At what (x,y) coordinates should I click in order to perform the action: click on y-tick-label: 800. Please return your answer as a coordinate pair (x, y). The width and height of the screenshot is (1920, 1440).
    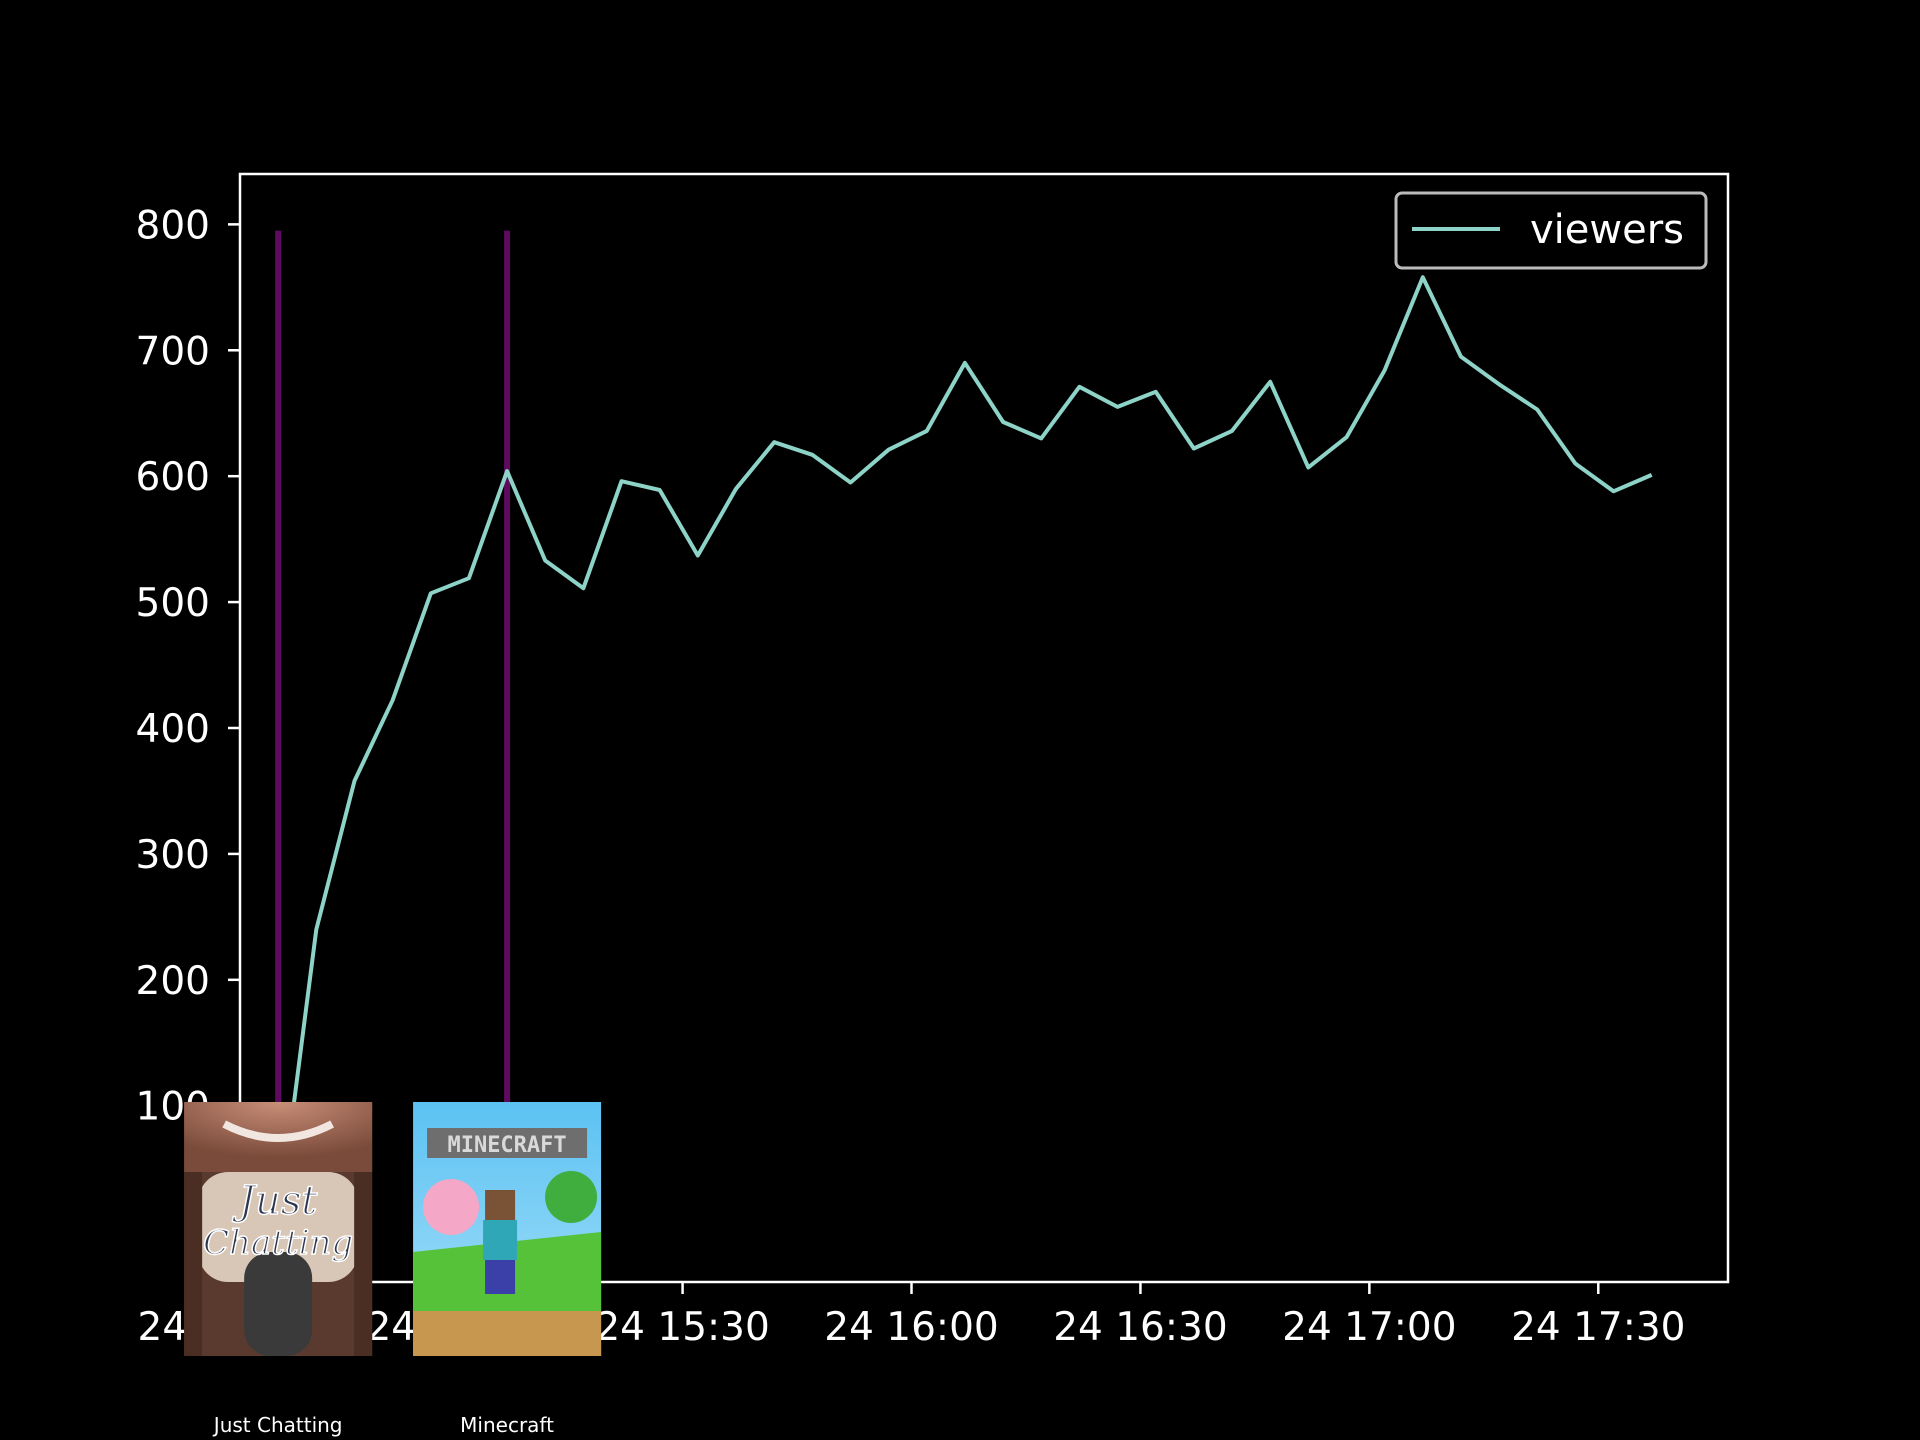
    Looking at the image, I should click on (173, 225).